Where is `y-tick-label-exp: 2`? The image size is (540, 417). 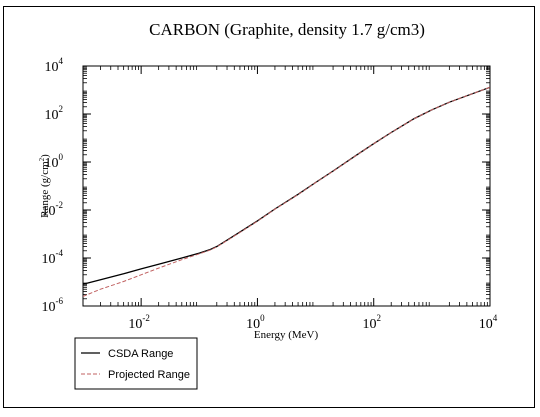 y-tick-label-exp: 2 is located at coordinates (61, 109).